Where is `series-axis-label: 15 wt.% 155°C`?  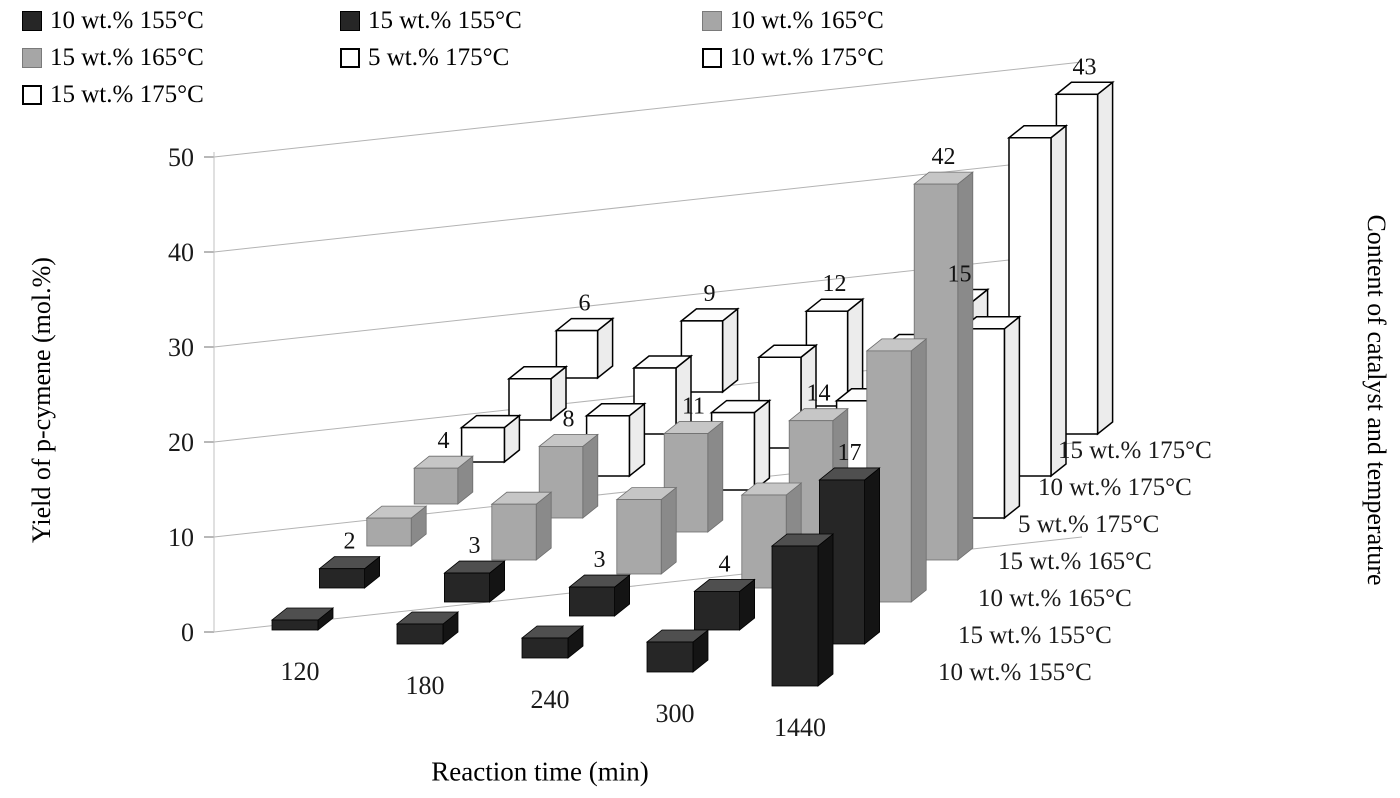
series-axis-label: 15 wt.% 155°C is located at coordinates (1035, 635).